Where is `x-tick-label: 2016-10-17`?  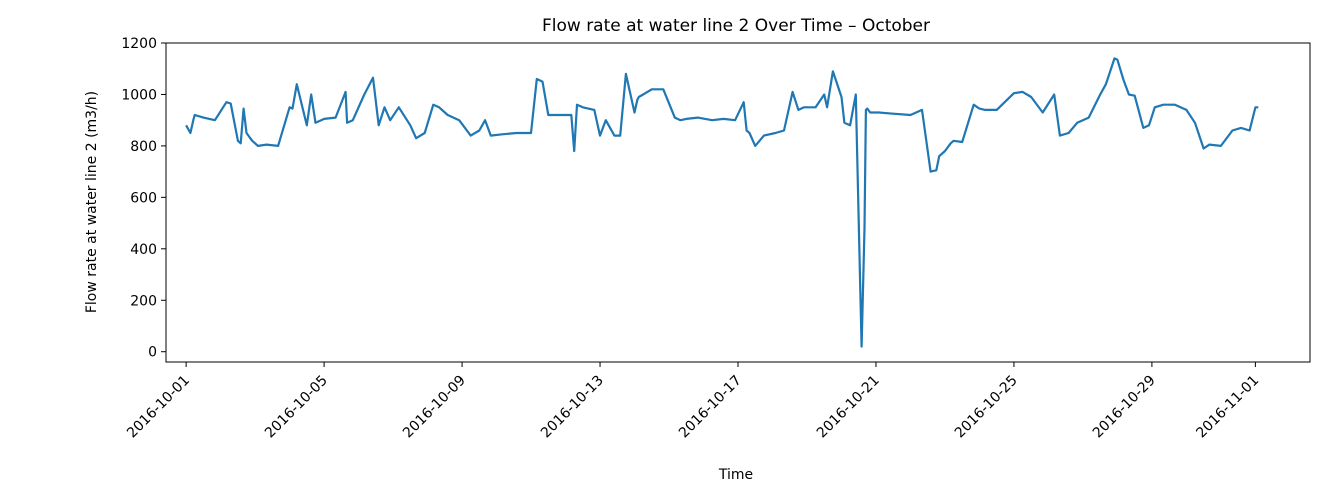 x-tick-label: 2016-10-17 is located at coordinates (710, 407).